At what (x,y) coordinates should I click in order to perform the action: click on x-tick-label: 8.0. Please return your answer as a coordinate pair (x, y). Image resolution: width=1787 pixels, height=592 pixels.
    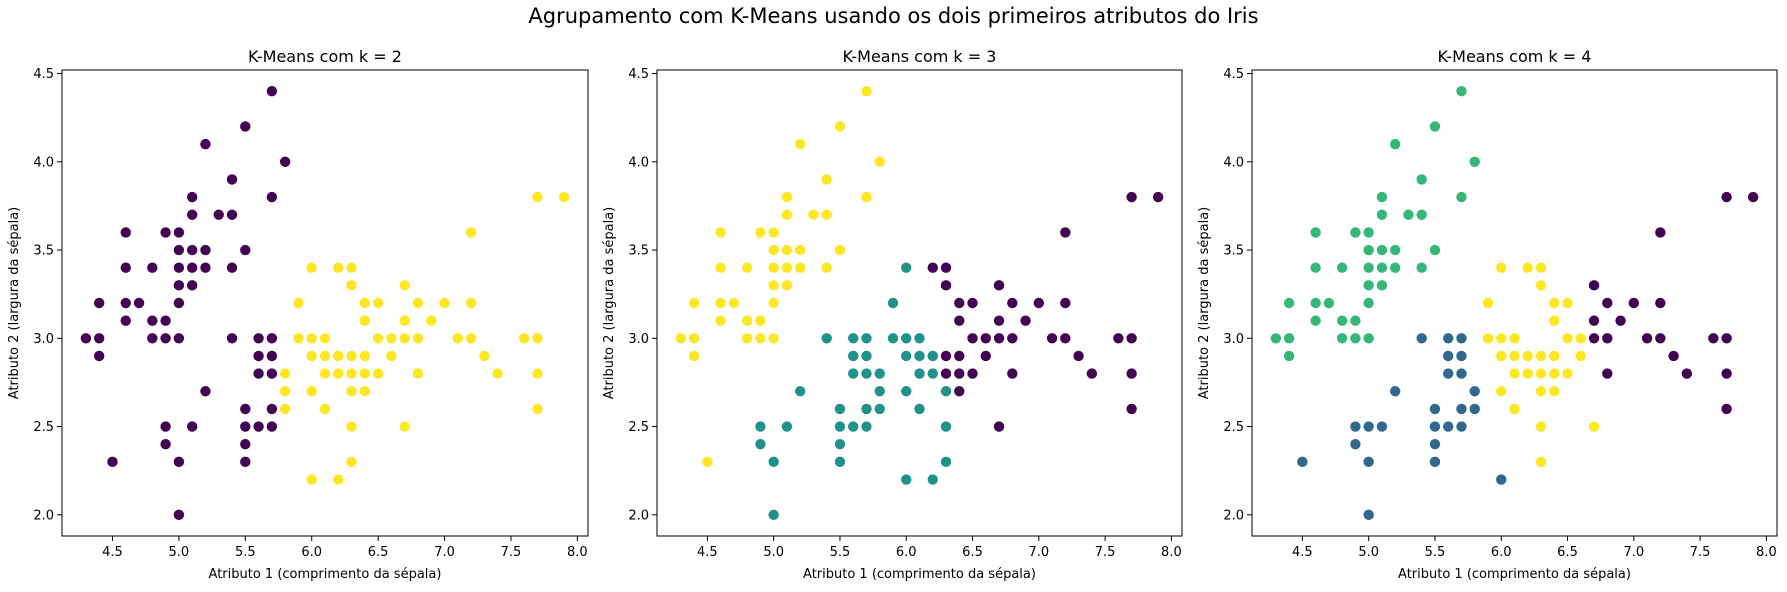
    Looking at the image, I should click on (577, 552).